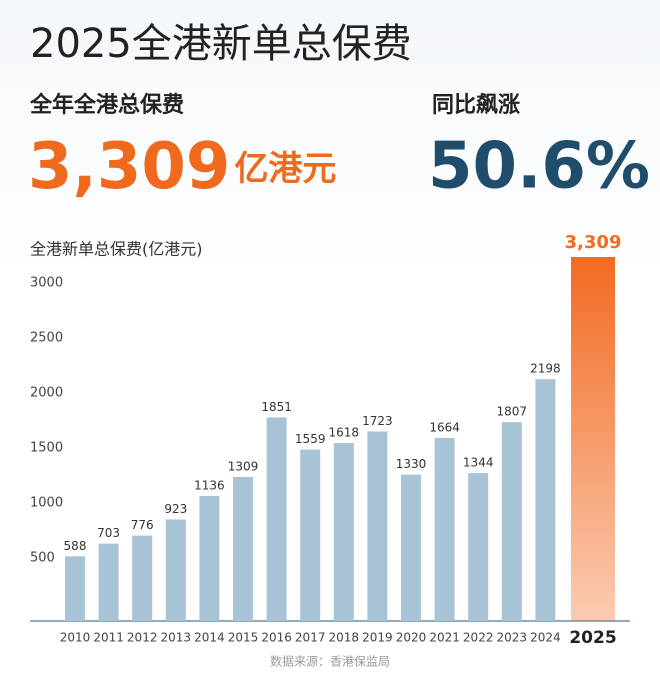 The image size is (660, 681). Describe the element at coordinates (476, 105) in the screenshot. I see `growth-label: 同比飙涨` at that location.